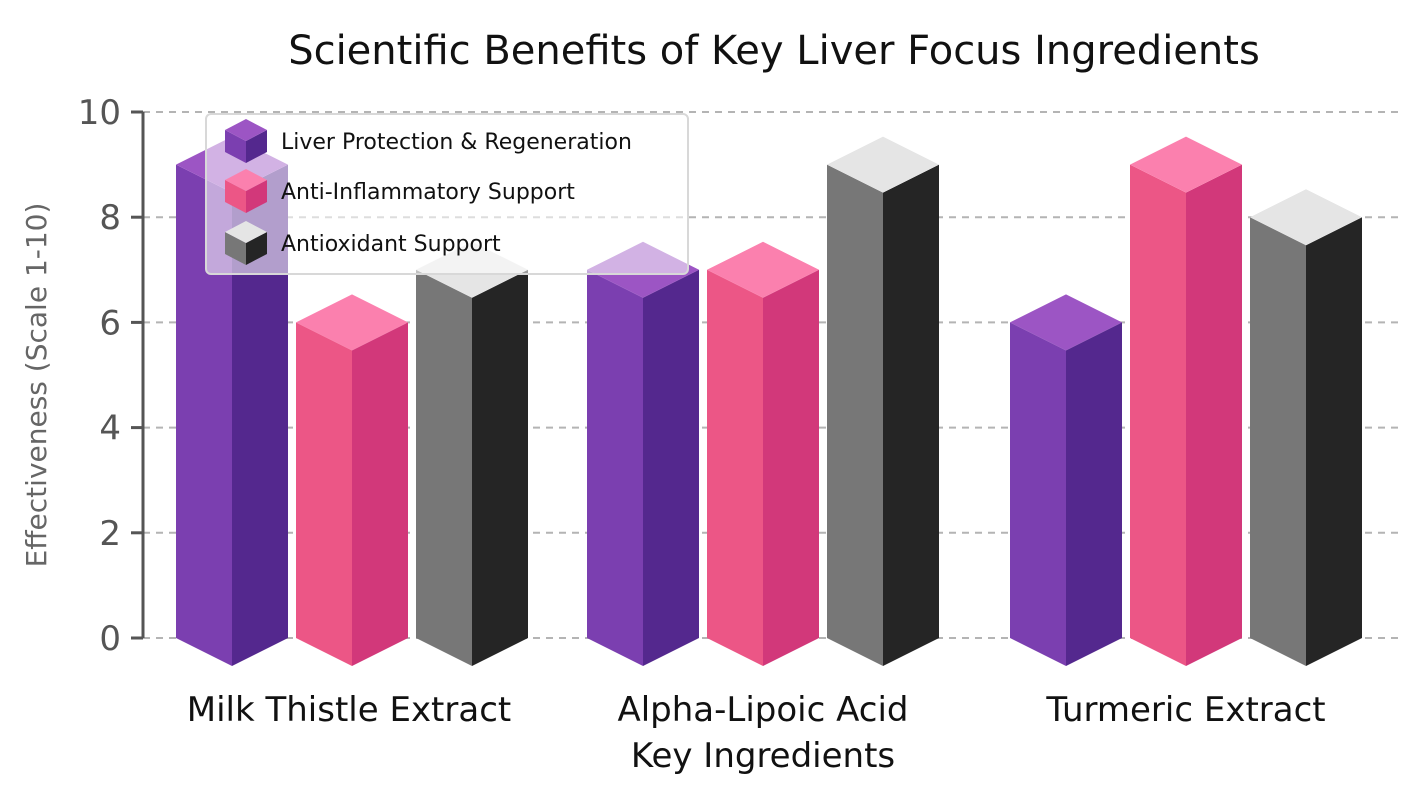 This screenshot has height=798, width=1419. I want to click on legend-box, so click(447, 194).